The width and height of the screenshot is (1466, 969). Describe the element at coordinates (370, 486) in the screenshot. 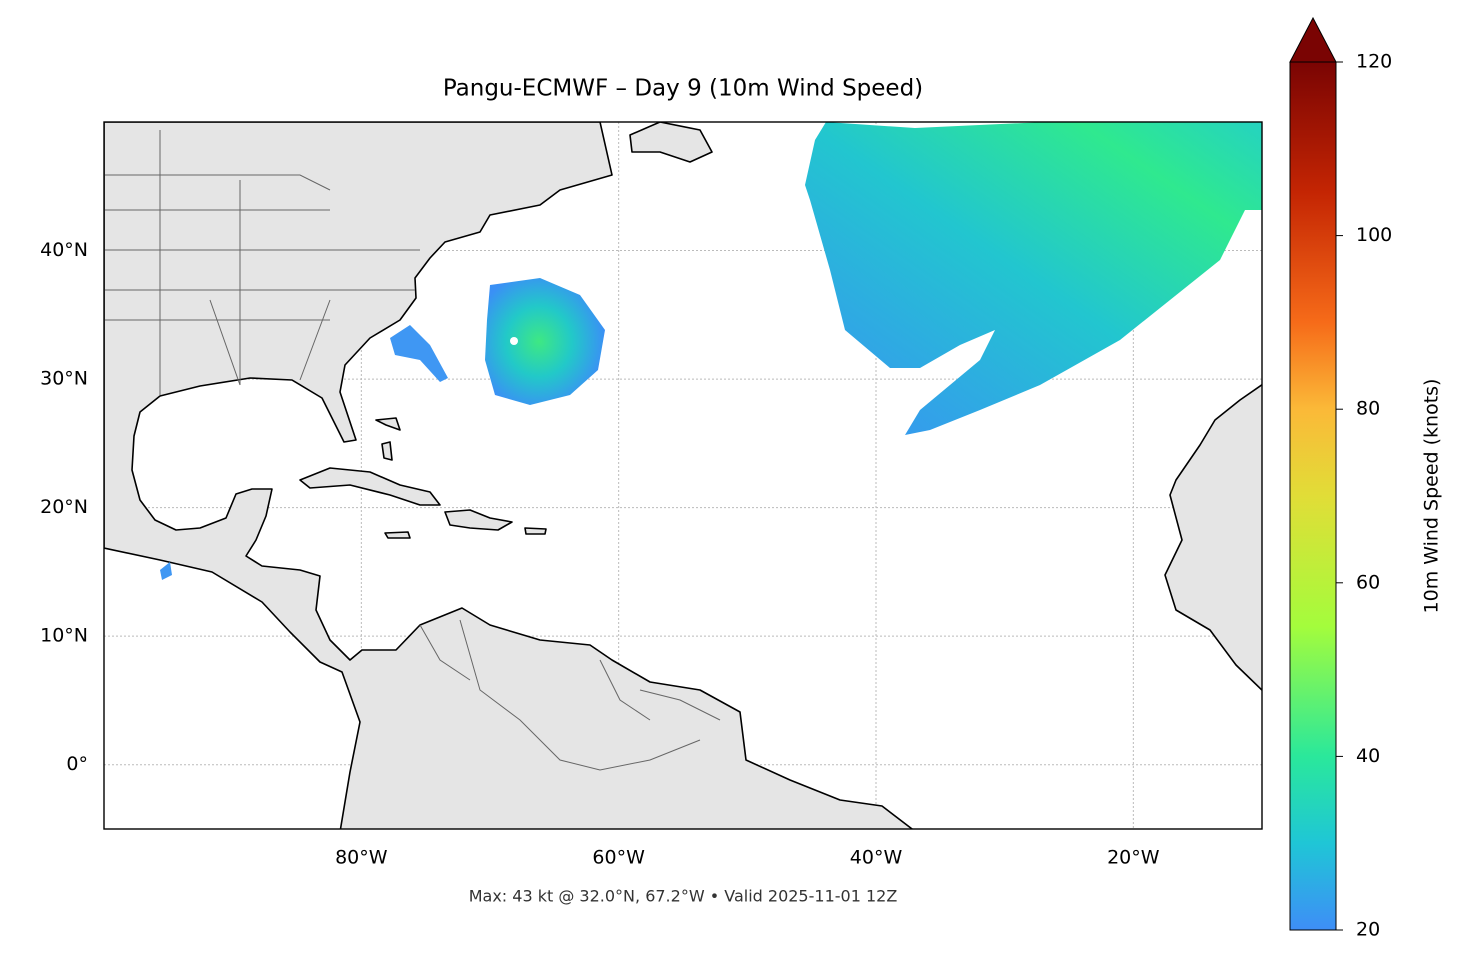

I see `cuba` at that location.